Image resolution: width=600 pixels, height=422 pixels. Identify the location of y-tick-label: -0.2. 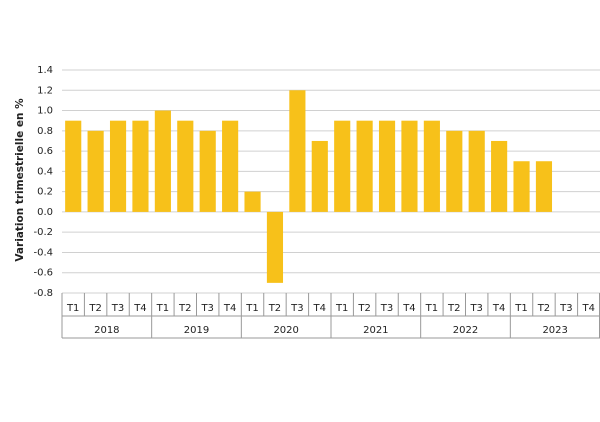
(43, 232).